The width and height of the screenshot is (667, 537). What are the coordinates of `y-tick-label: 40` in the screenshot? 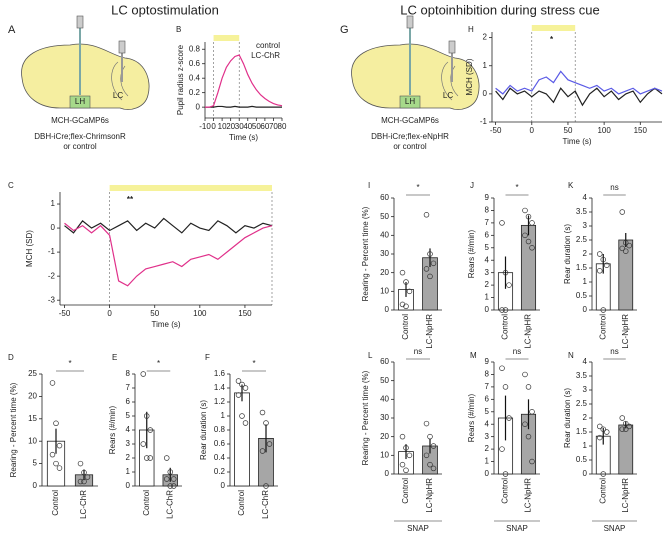 It's located at (384, 234).